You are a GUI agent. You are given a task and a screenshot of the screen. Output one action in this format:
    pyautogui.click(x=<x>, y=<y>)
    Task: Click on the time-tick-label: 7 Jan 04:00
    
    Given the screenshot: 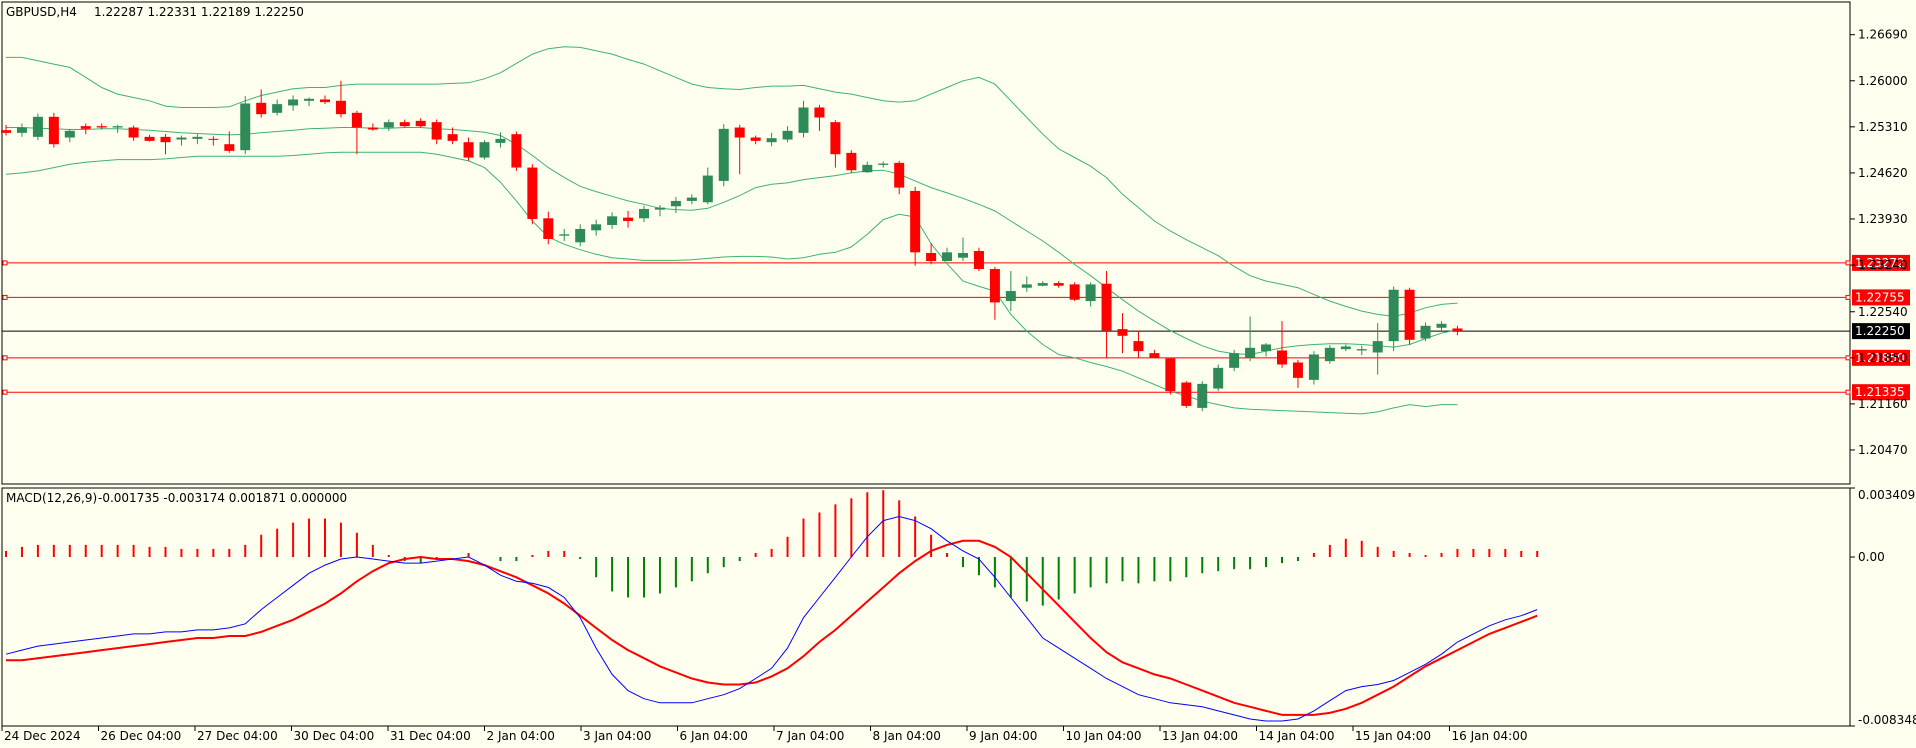 What is the action you would take?
    pyautogui.click(x=810, y=736)
    